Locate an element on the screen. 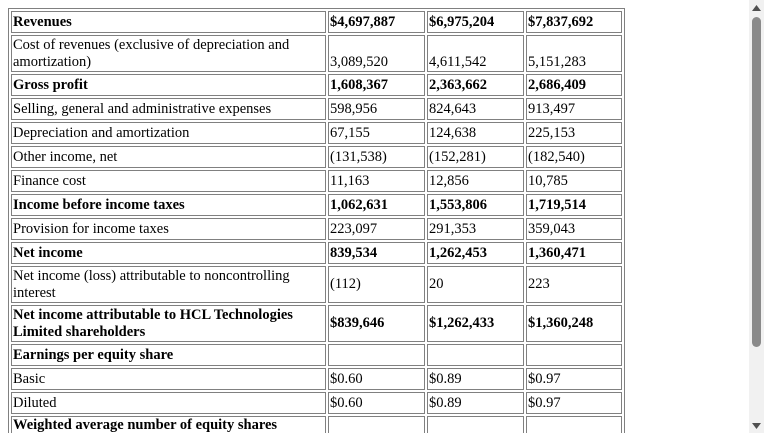 The image size is (764, 433). value-cell: 1,360,471 is located at coordinates (574, 253).